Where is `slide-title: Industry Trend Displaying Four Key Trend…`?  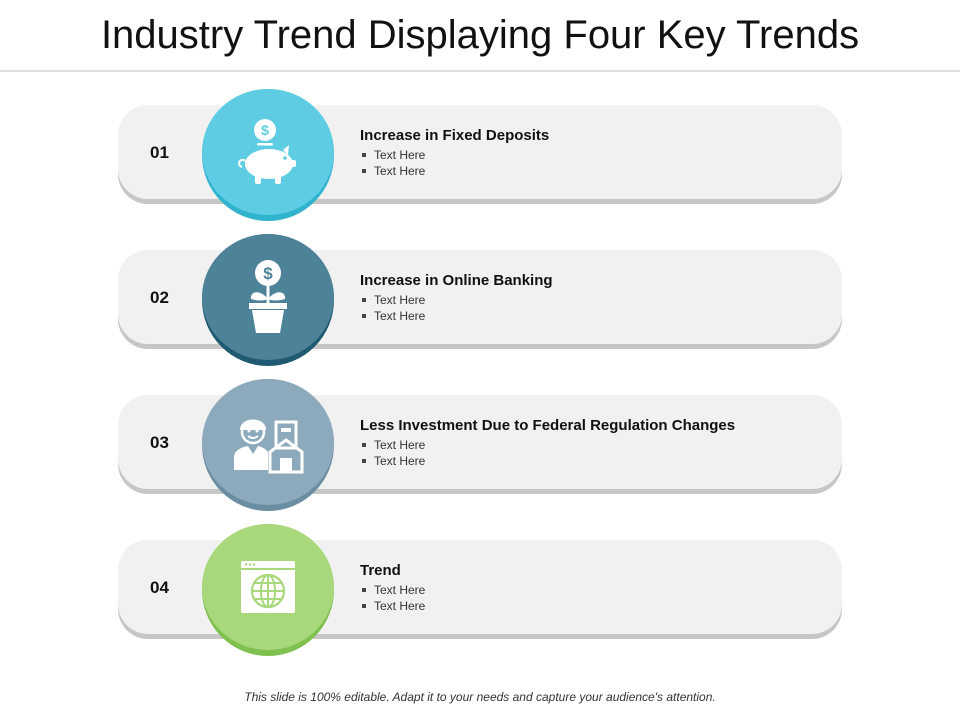 slide-title: Industry Trend Displaying Four Key Trend… is located at coordinates (480, 35).